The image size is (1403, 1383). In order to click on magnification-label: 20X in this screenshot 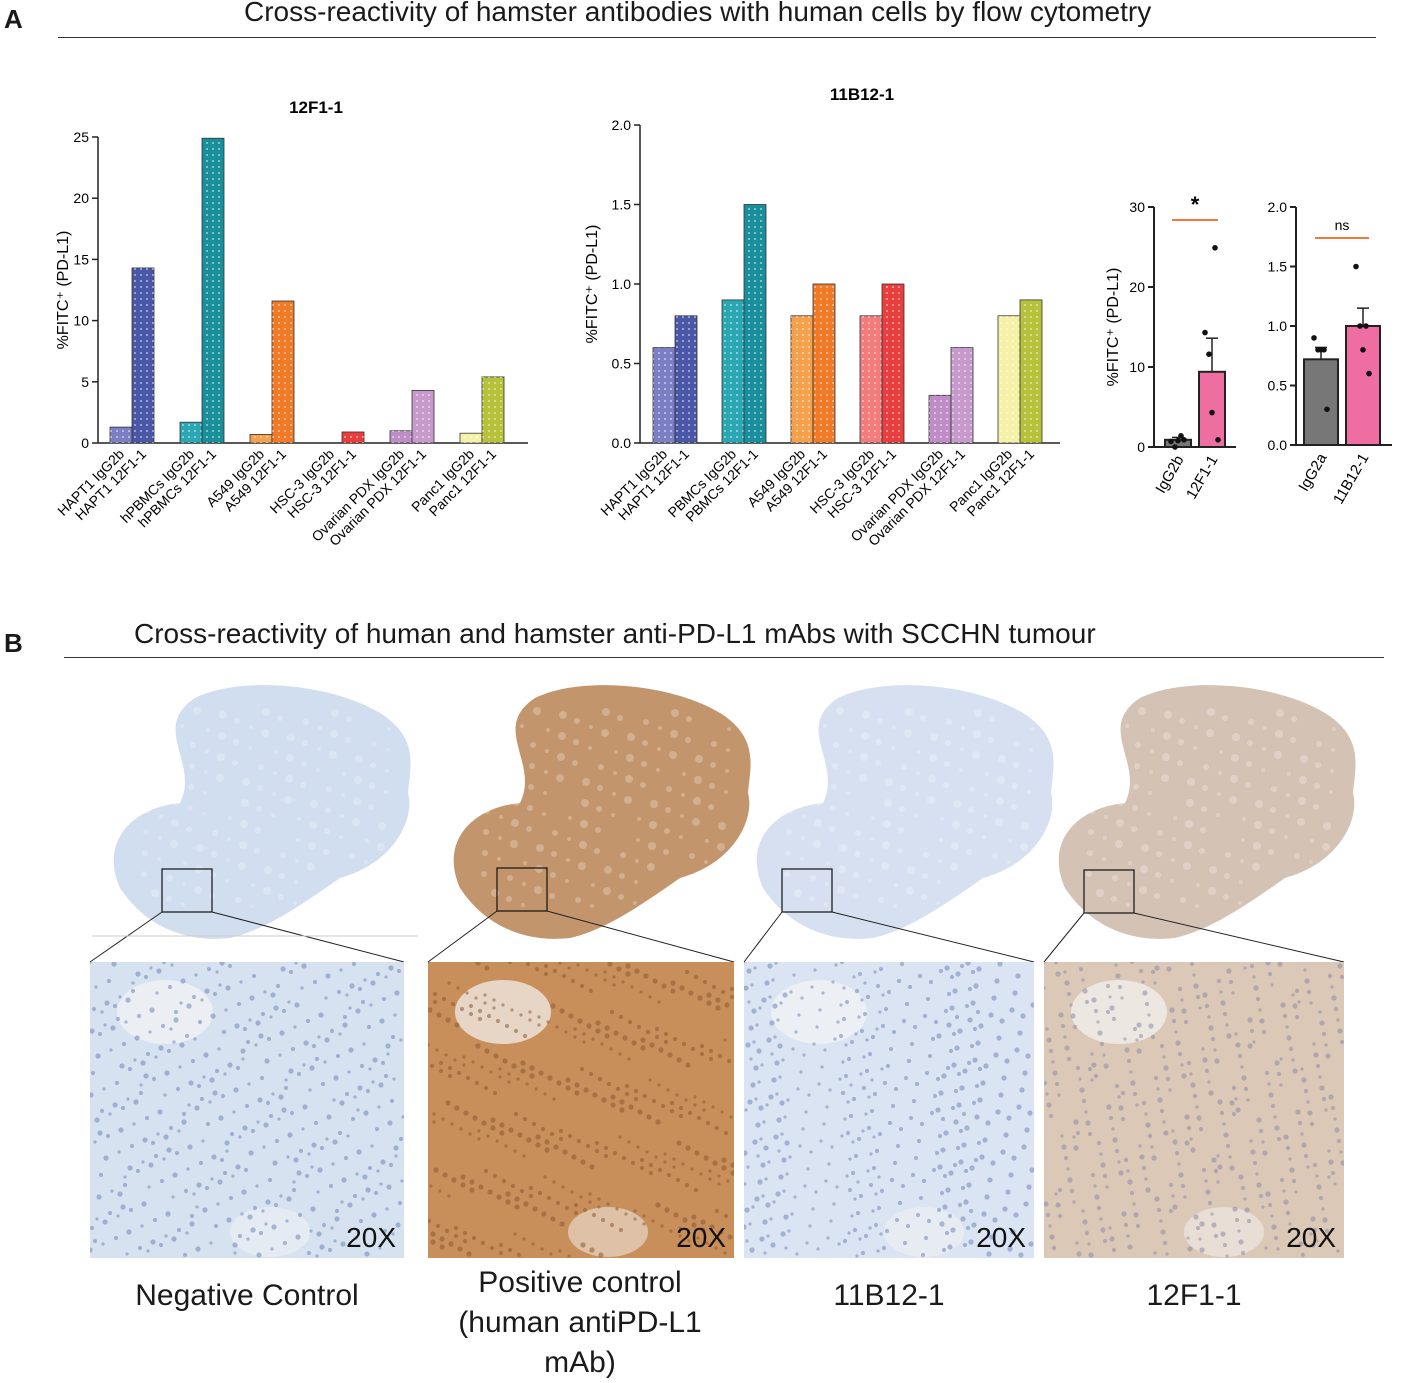, I will do `click(371, 1237)`.